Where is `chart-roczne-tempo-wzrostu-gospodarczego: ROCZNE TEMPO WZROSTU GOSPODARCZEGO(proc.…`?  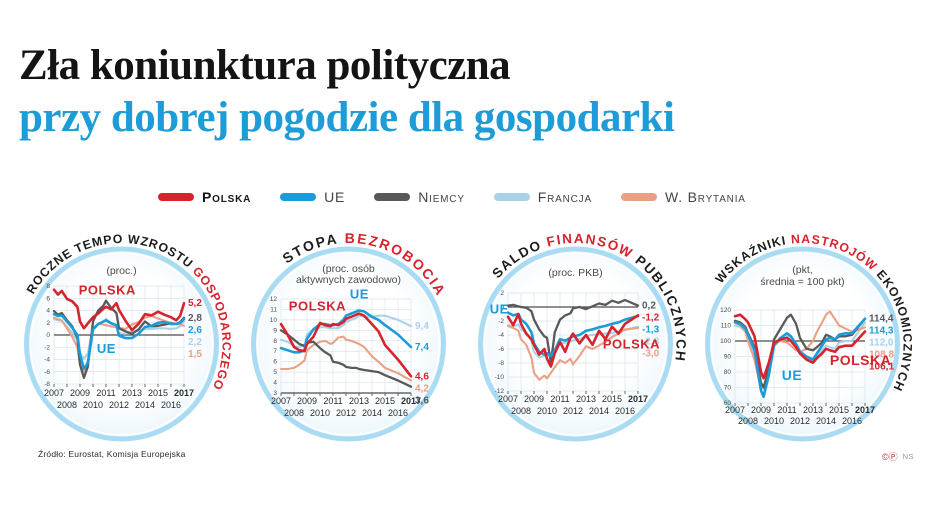
chart-roczne-tempo-wzrostu-gospodarczego: ROCZNE TEMPO WZROSTU GOSPODARCZEGO(proc.… is located at coordinates (128, 337).